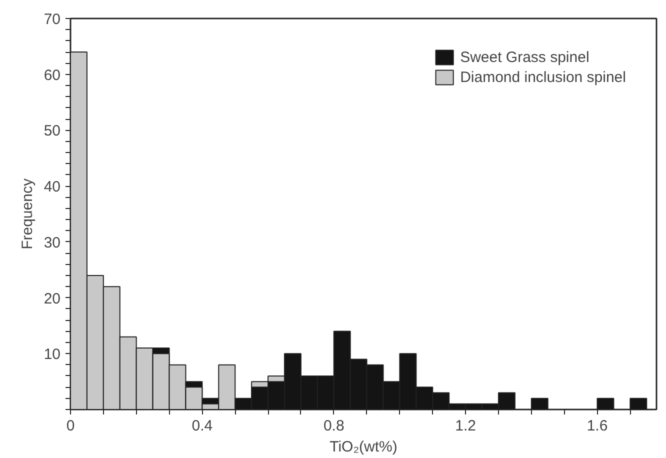 The height and width of the screenshot is (458, 666). I want to click on legend-label: Diamond inclusion spinel, so click(543, 77).